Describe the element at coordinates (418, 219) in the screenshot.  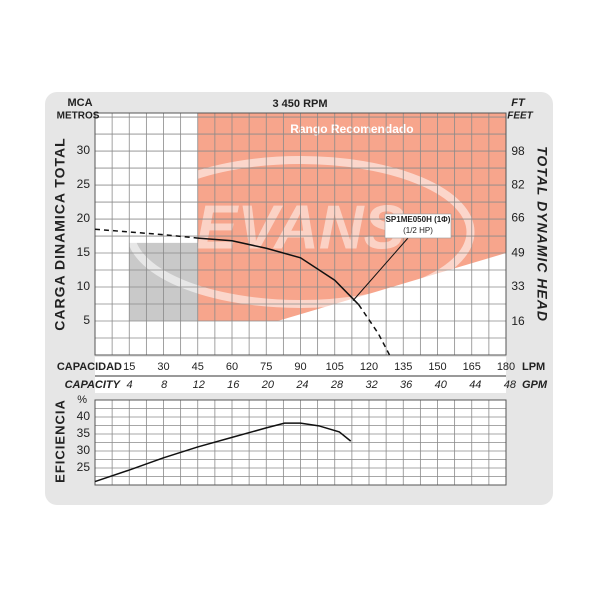
I see `annotation-text: SP1ME050H (1Φ)` at that location.